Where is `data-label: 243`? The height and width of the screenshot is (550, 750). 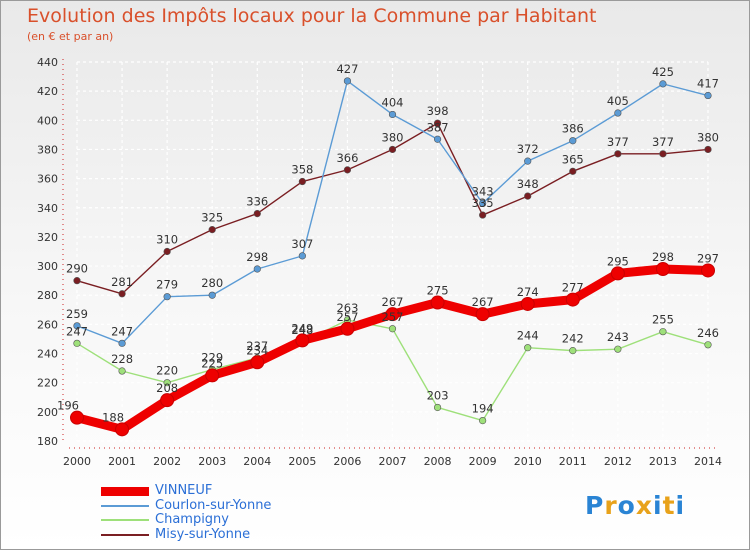 data-label: 243 is located at coordinates (618, 337).